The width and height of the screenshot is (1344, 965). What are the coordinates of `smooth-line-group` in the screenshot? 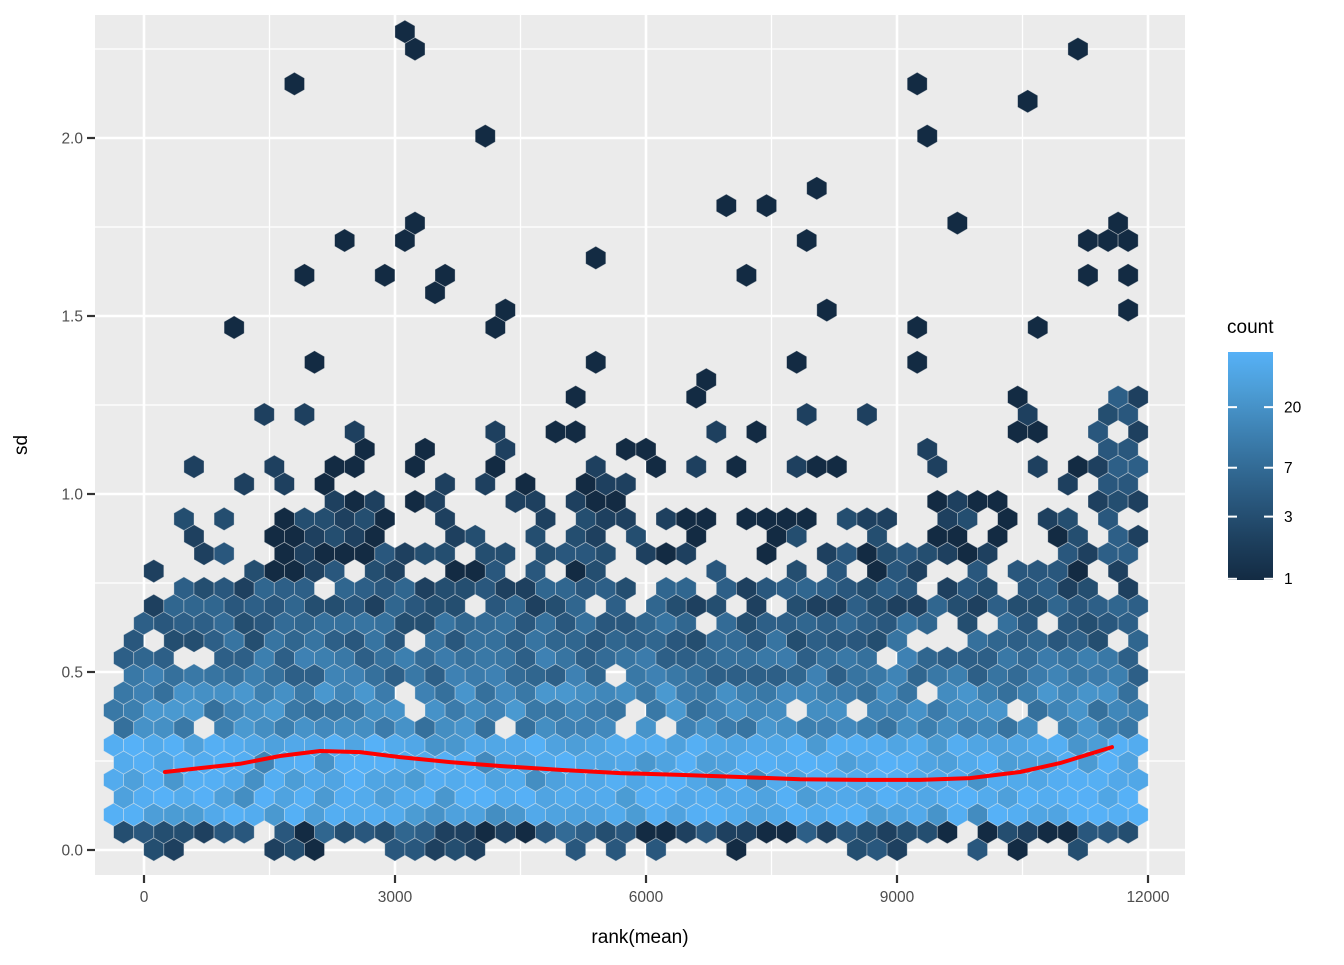 It's located at (638, 763).